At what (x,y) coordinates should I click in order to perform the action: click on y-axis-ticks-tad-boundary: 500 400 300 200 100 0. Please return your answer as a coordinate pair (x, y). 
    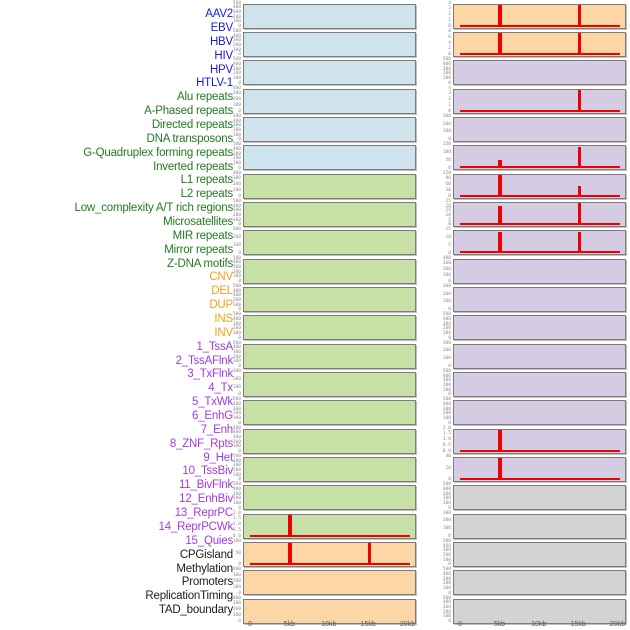
    Looking at the image, I should click on (443, 610).